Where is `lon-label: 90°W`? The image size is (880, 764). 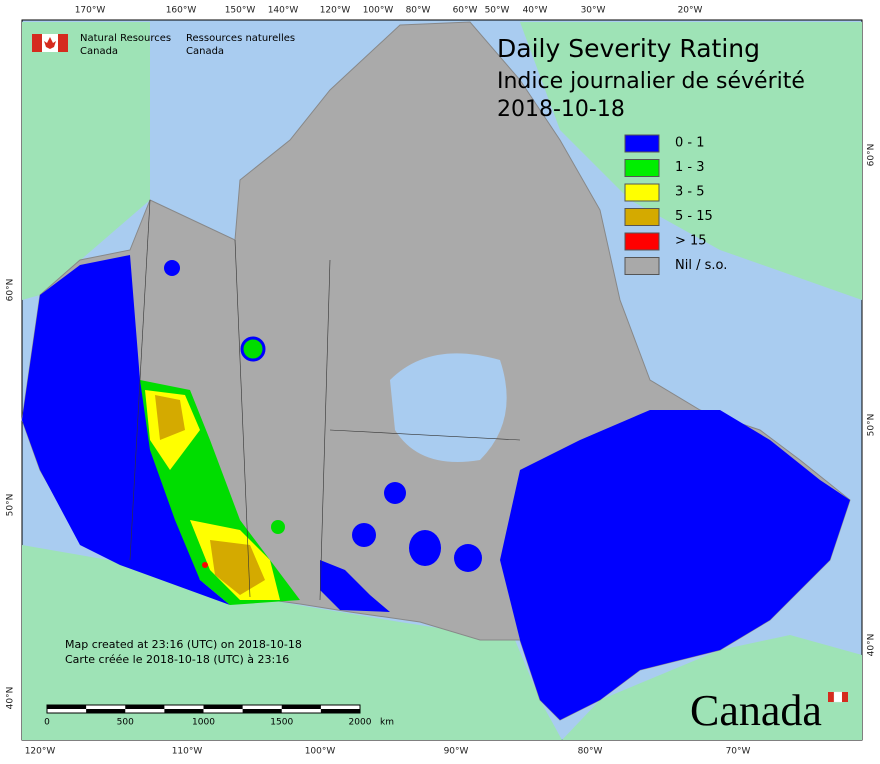
lon-label: 90°W is located at coordinates (456, 752).